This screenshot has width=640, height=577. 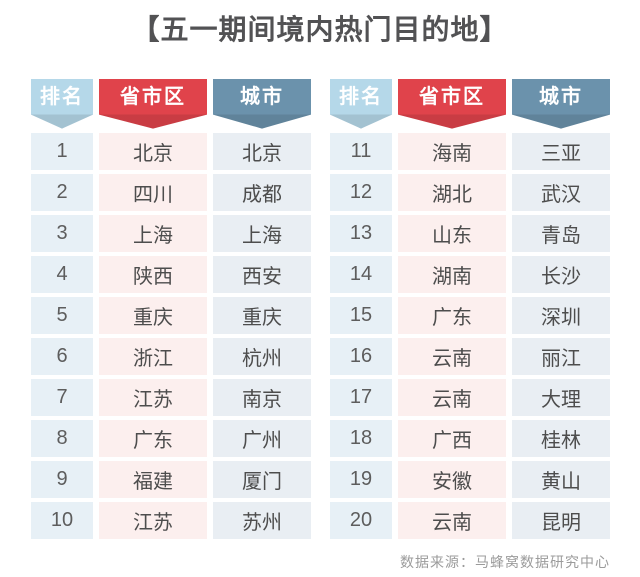 What do you see at coordinates (62, 356) in the screenshot?
I see `cell-rank: 6` at bounding box center [62, 356].